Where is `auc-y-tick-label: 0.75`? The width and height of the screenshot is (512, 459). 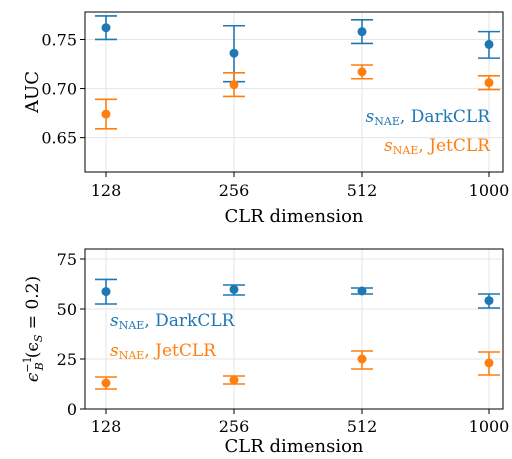
auc-y-tick-label: 0.75 is located at coordinates (59, 39).